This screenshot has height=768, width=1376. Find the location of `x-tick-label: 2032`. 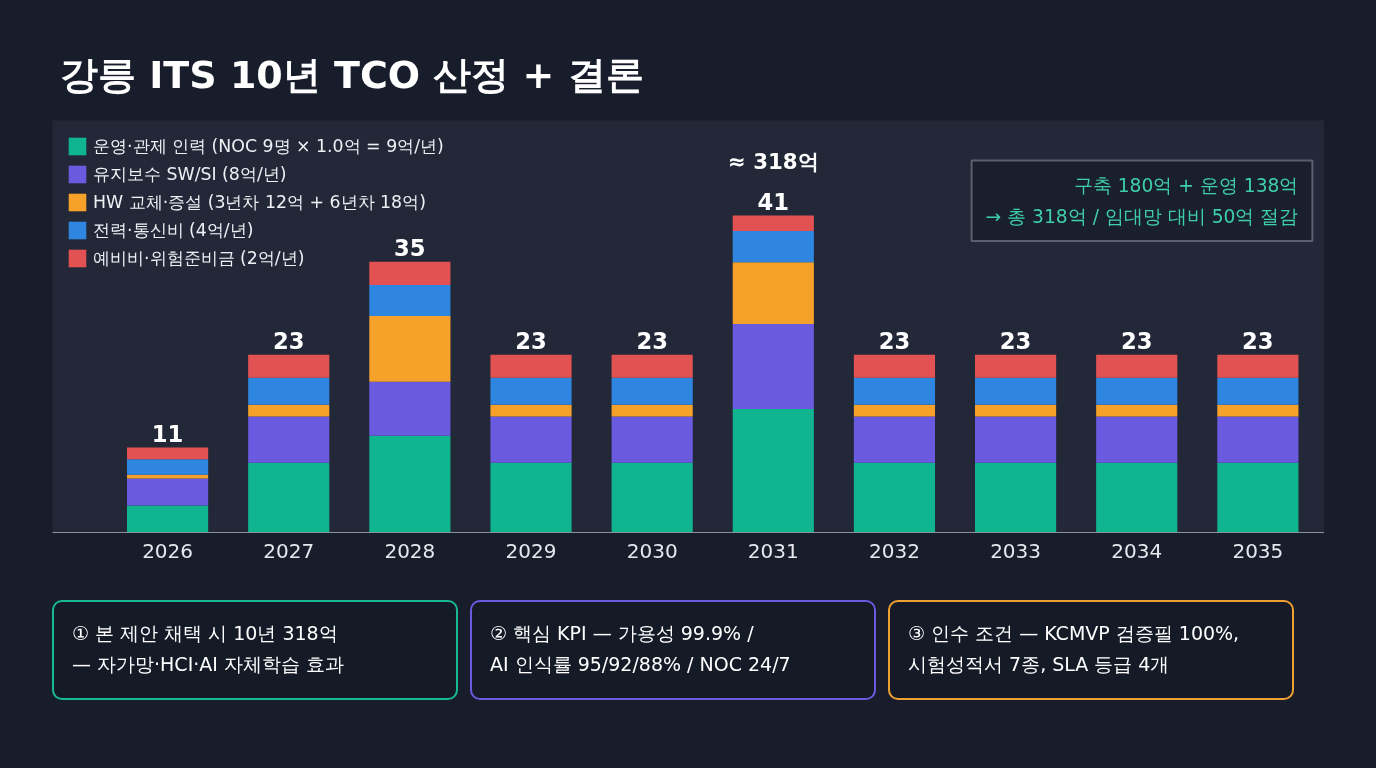

x-tick-label: 2032 is located at coordinates (894, 550).